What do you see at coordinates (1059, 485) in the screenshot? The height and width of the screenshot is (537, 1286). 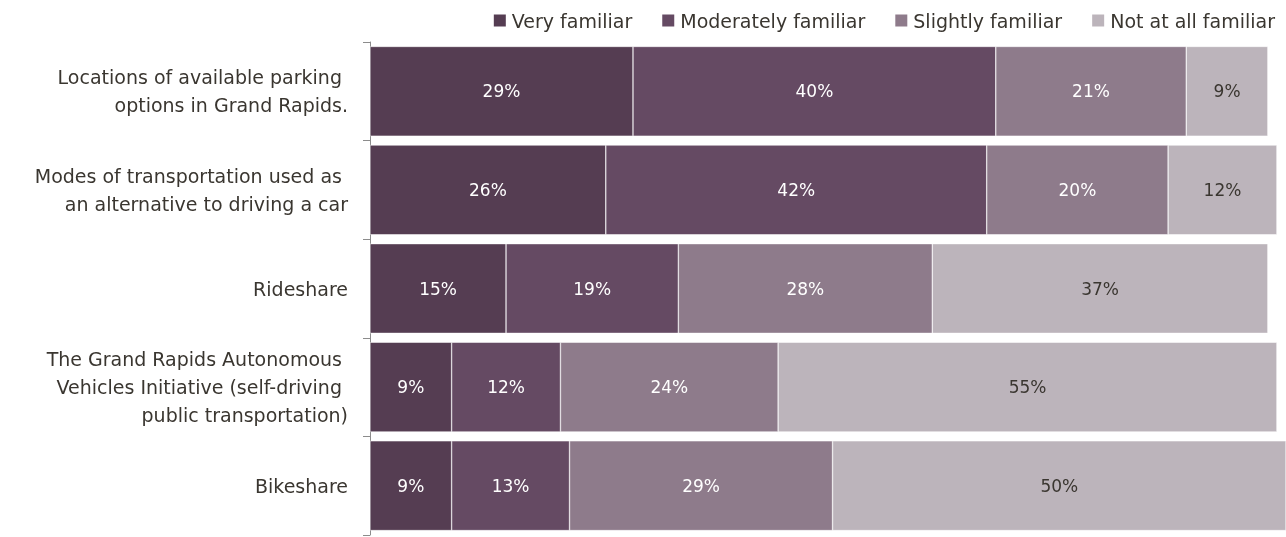 I see `data-label: 50%` at bounding box center [1059, 485].